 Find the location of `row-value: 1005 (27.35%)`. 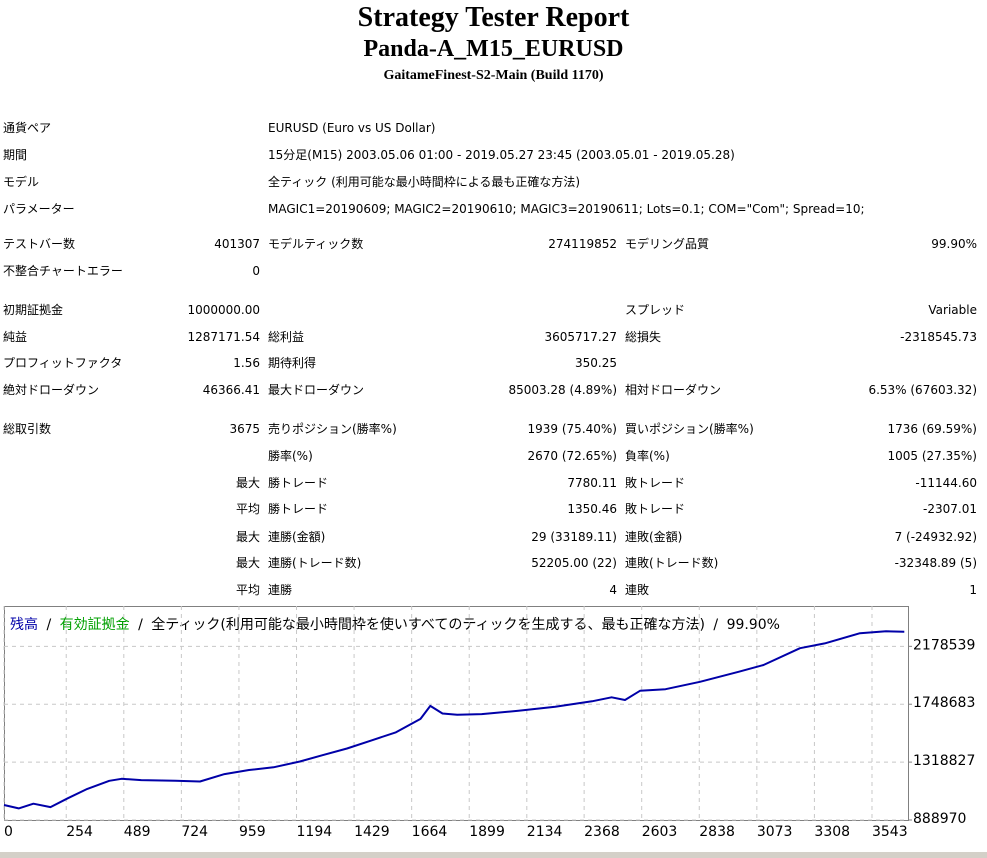

row-value: 1005 (27.35%) is located at coordinates (932, 456).